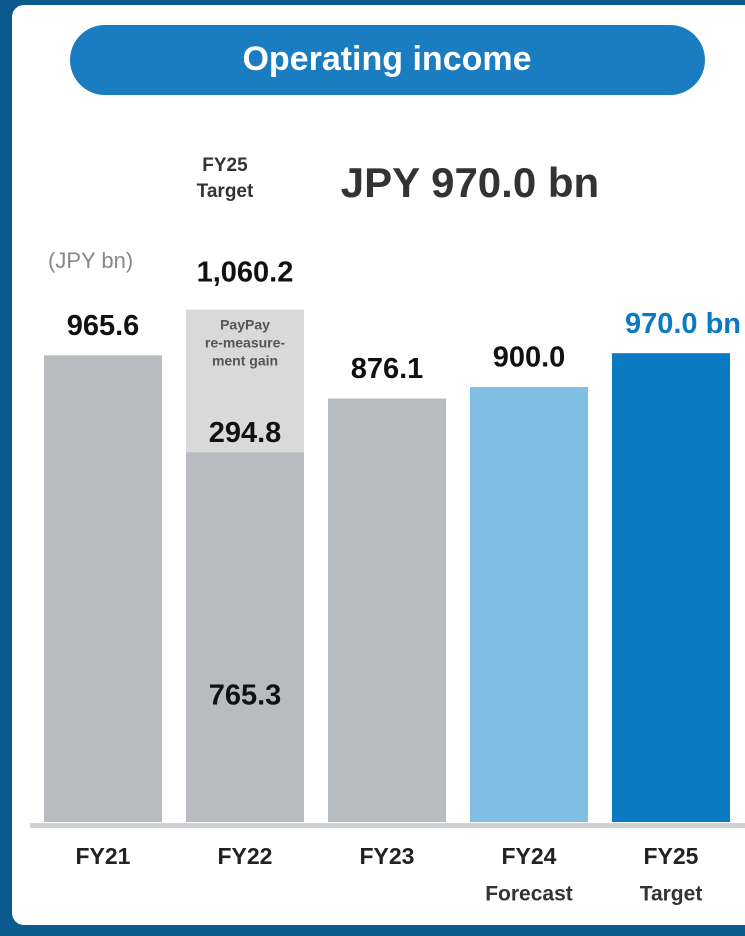  I want to click on value-label: 965.6, so click(103, 326).